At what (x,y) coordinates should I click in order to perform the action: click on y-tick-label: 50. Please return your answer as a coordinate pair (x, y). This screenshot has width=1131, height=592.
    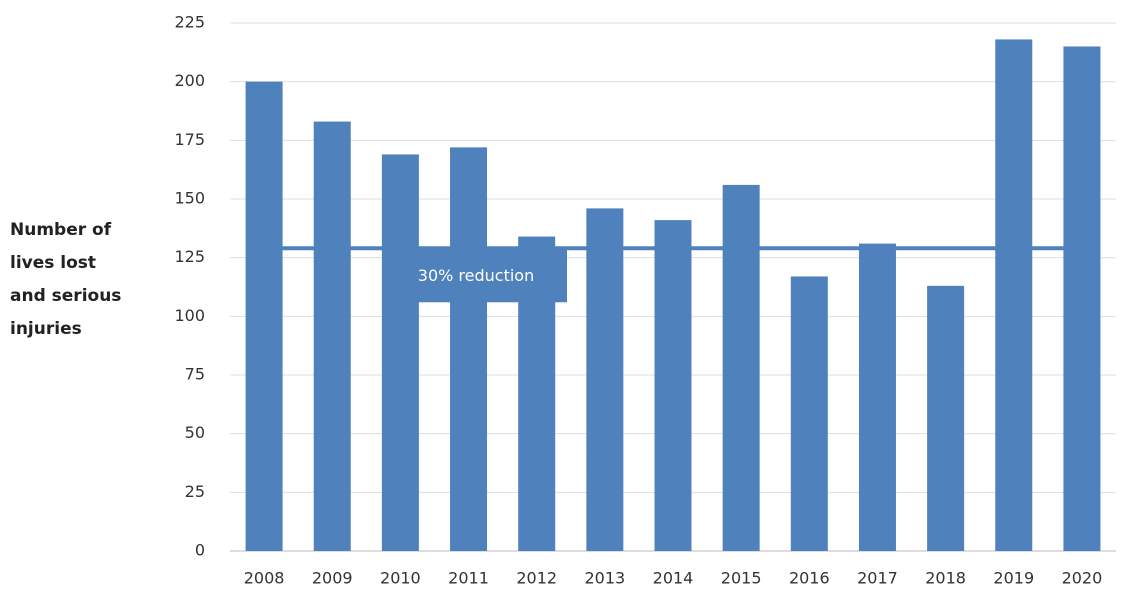
    Looking at the image, I should click on (195, 432).